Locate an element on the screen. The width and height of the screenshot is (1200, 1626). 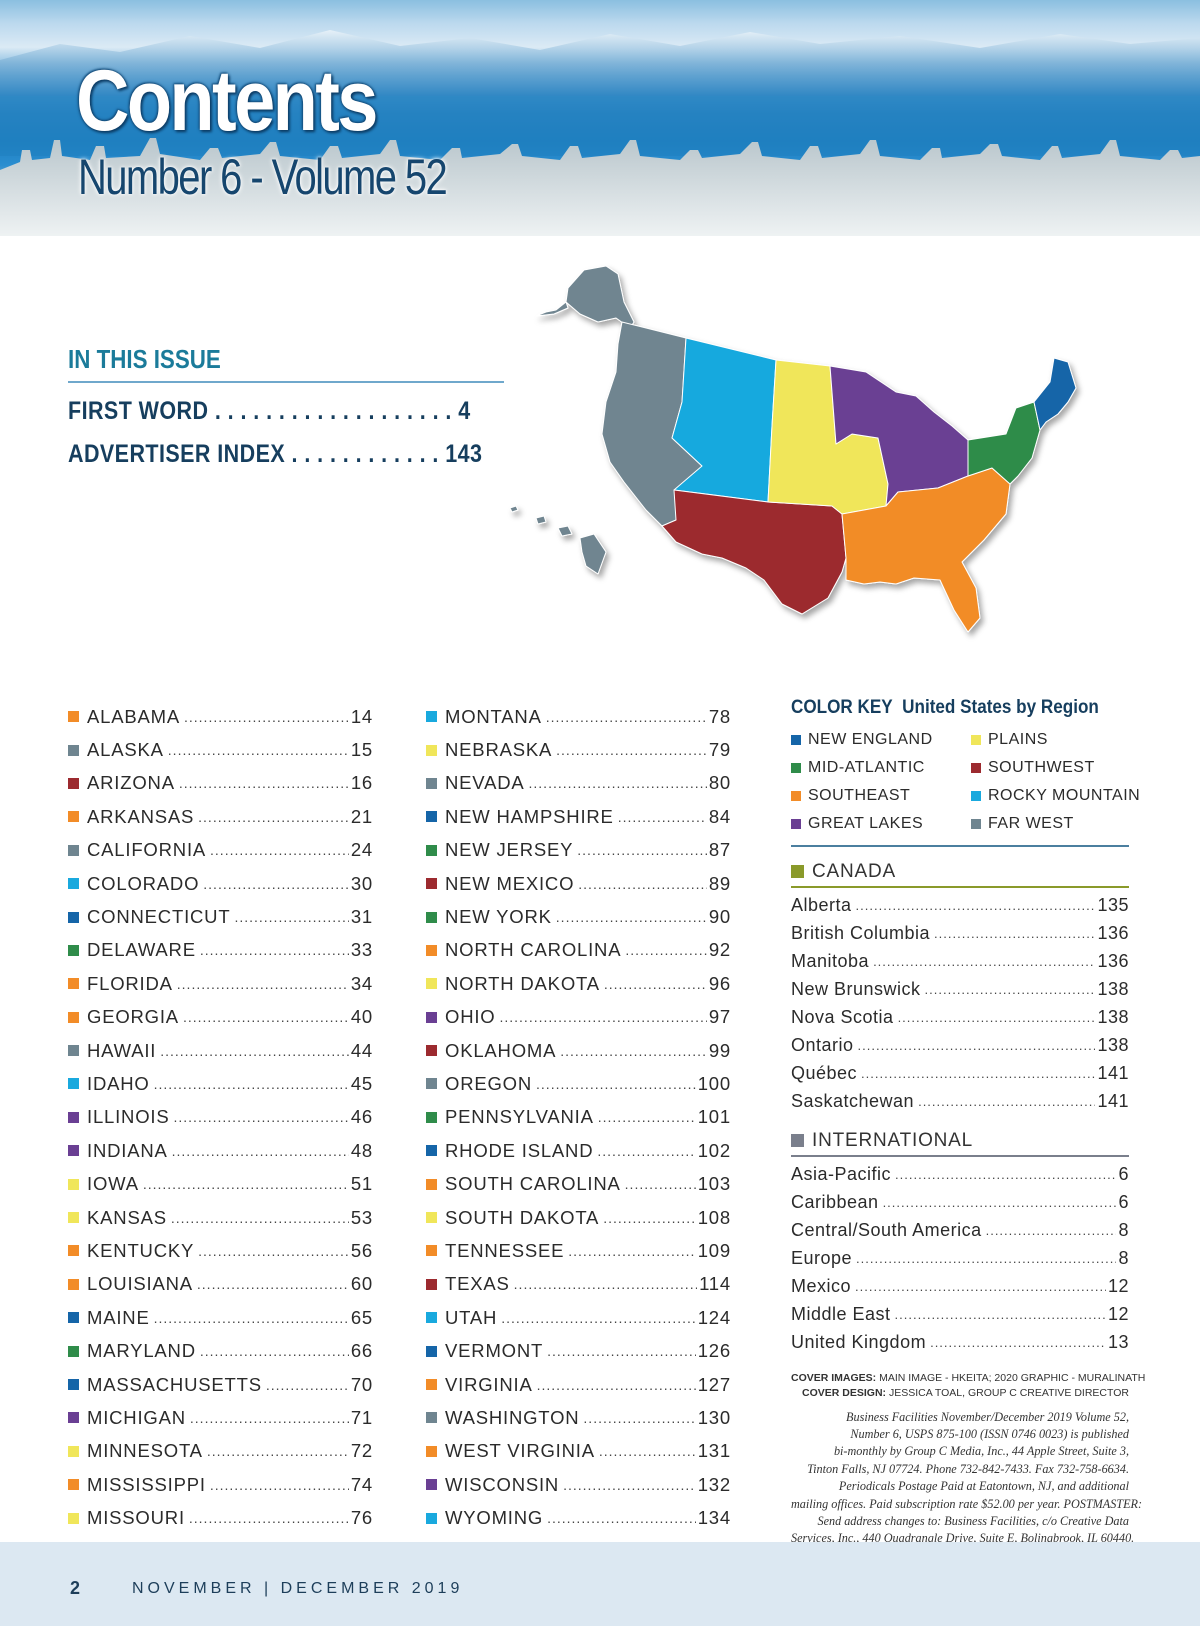
place-entry: Saskatchewan 141 is located at coordinates (960, 1102).